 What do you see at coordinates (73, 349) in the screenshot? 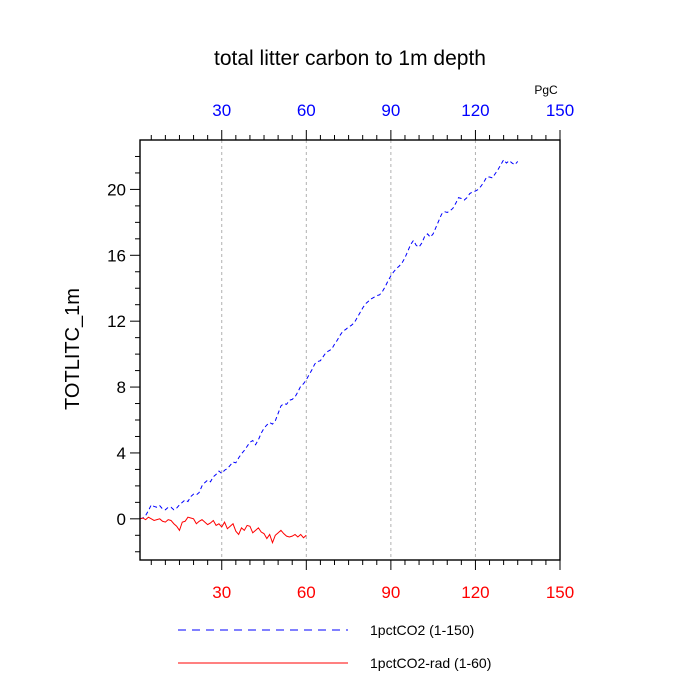
I see `y-axis-label: TOTLITC_1m` at bounding box center [73, 349].